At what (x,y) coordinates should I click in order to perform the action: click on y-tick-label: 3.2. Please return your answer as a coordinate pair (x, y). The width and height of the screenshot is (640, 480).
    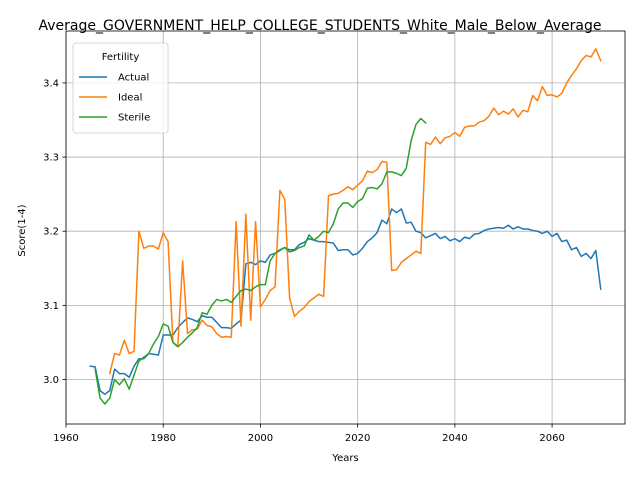
    Looking at the image, I should click on (51, 232).